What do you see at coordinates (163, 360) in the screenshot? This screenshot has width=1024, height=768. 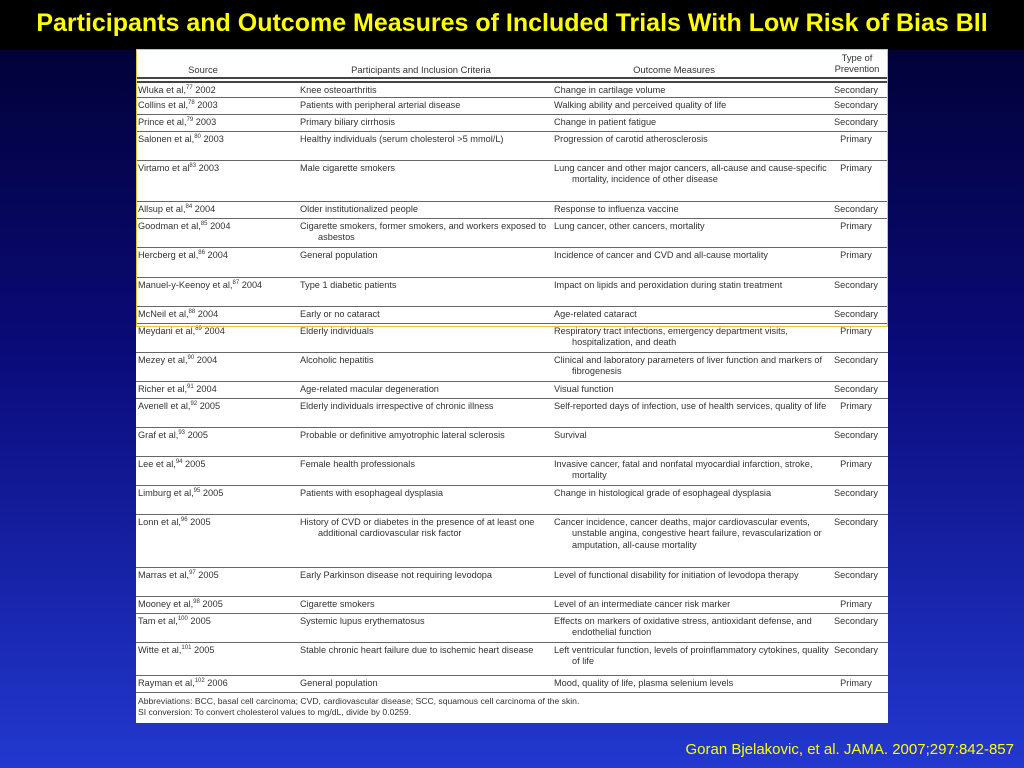 I see `source-author: Mezey et al,` at bounding box center [163, 360].